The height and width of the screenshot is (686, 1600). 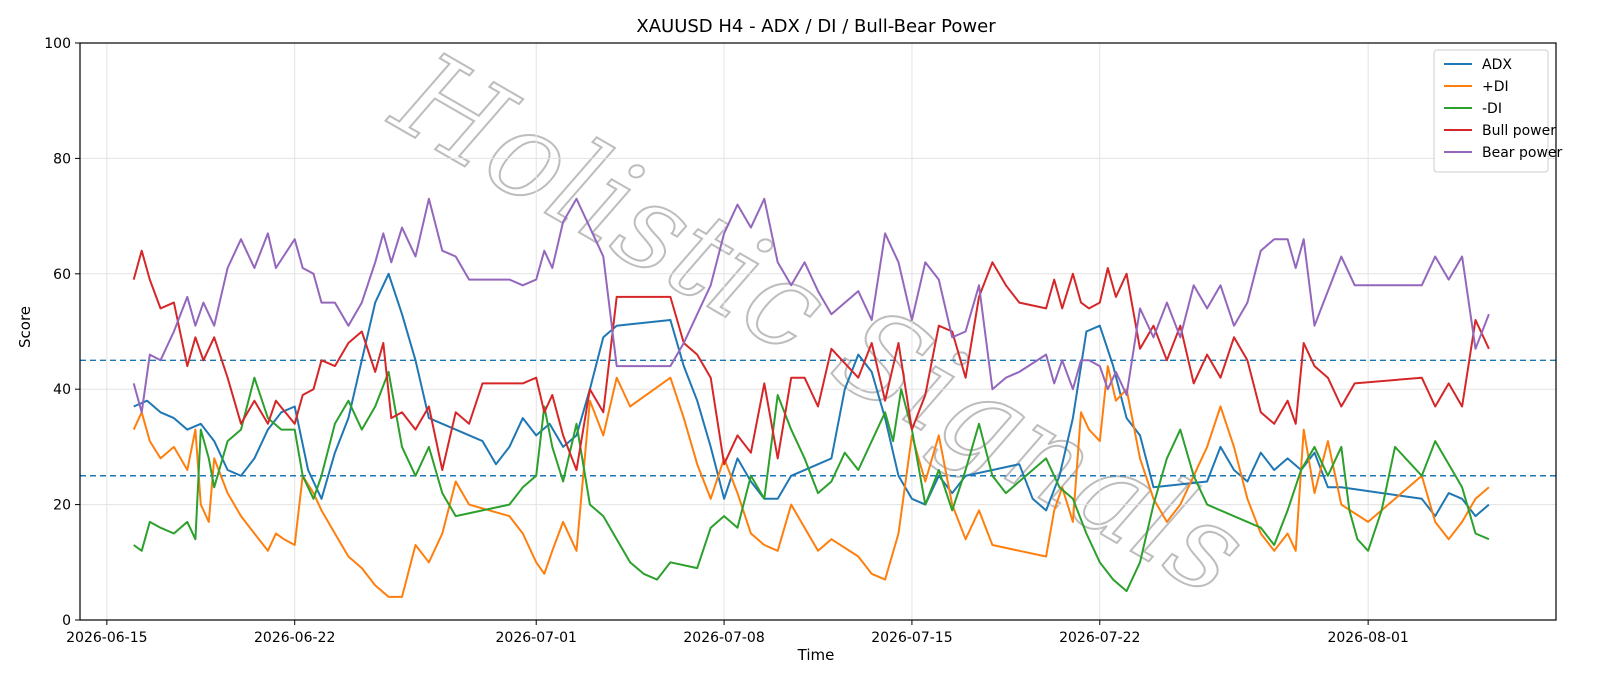 What do you see at coordinates (62, 275) in the screenshot?
I see `y-tick-label: 60` at bounding box center [62, 275].